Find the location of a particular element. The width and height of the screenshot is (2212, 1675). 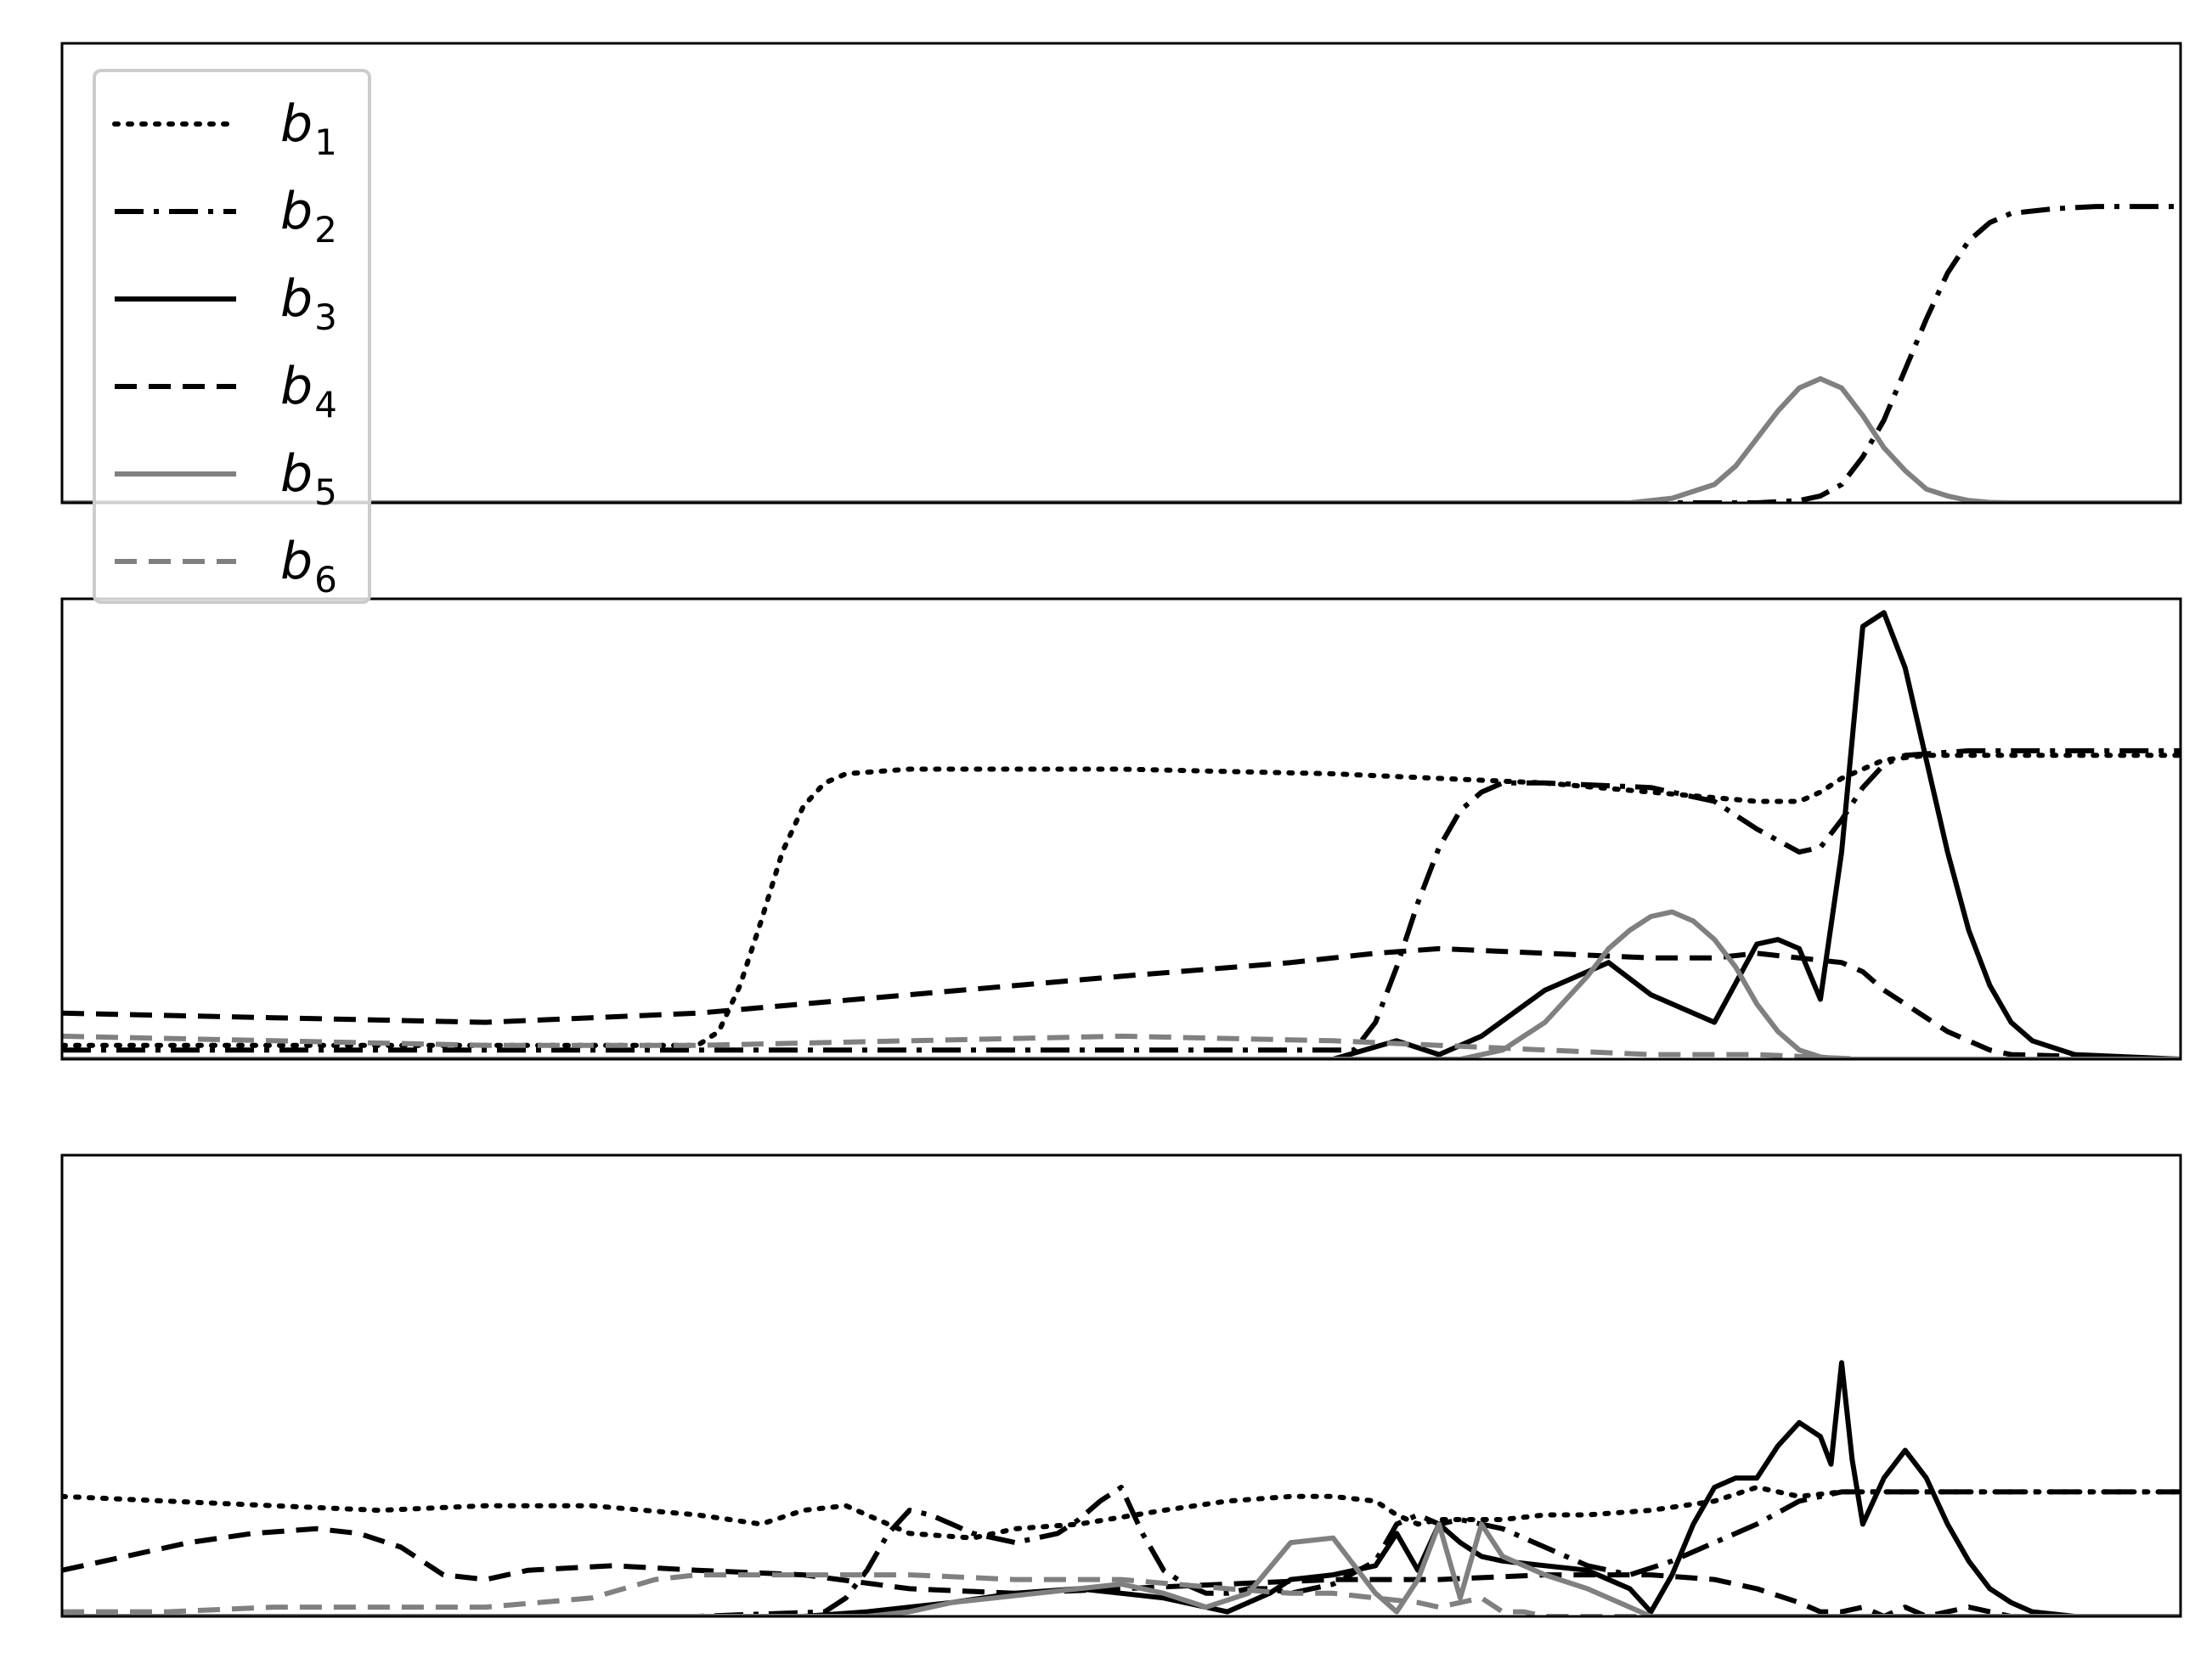

legend-item-b1: b1 is located at coordinates (224, 128).